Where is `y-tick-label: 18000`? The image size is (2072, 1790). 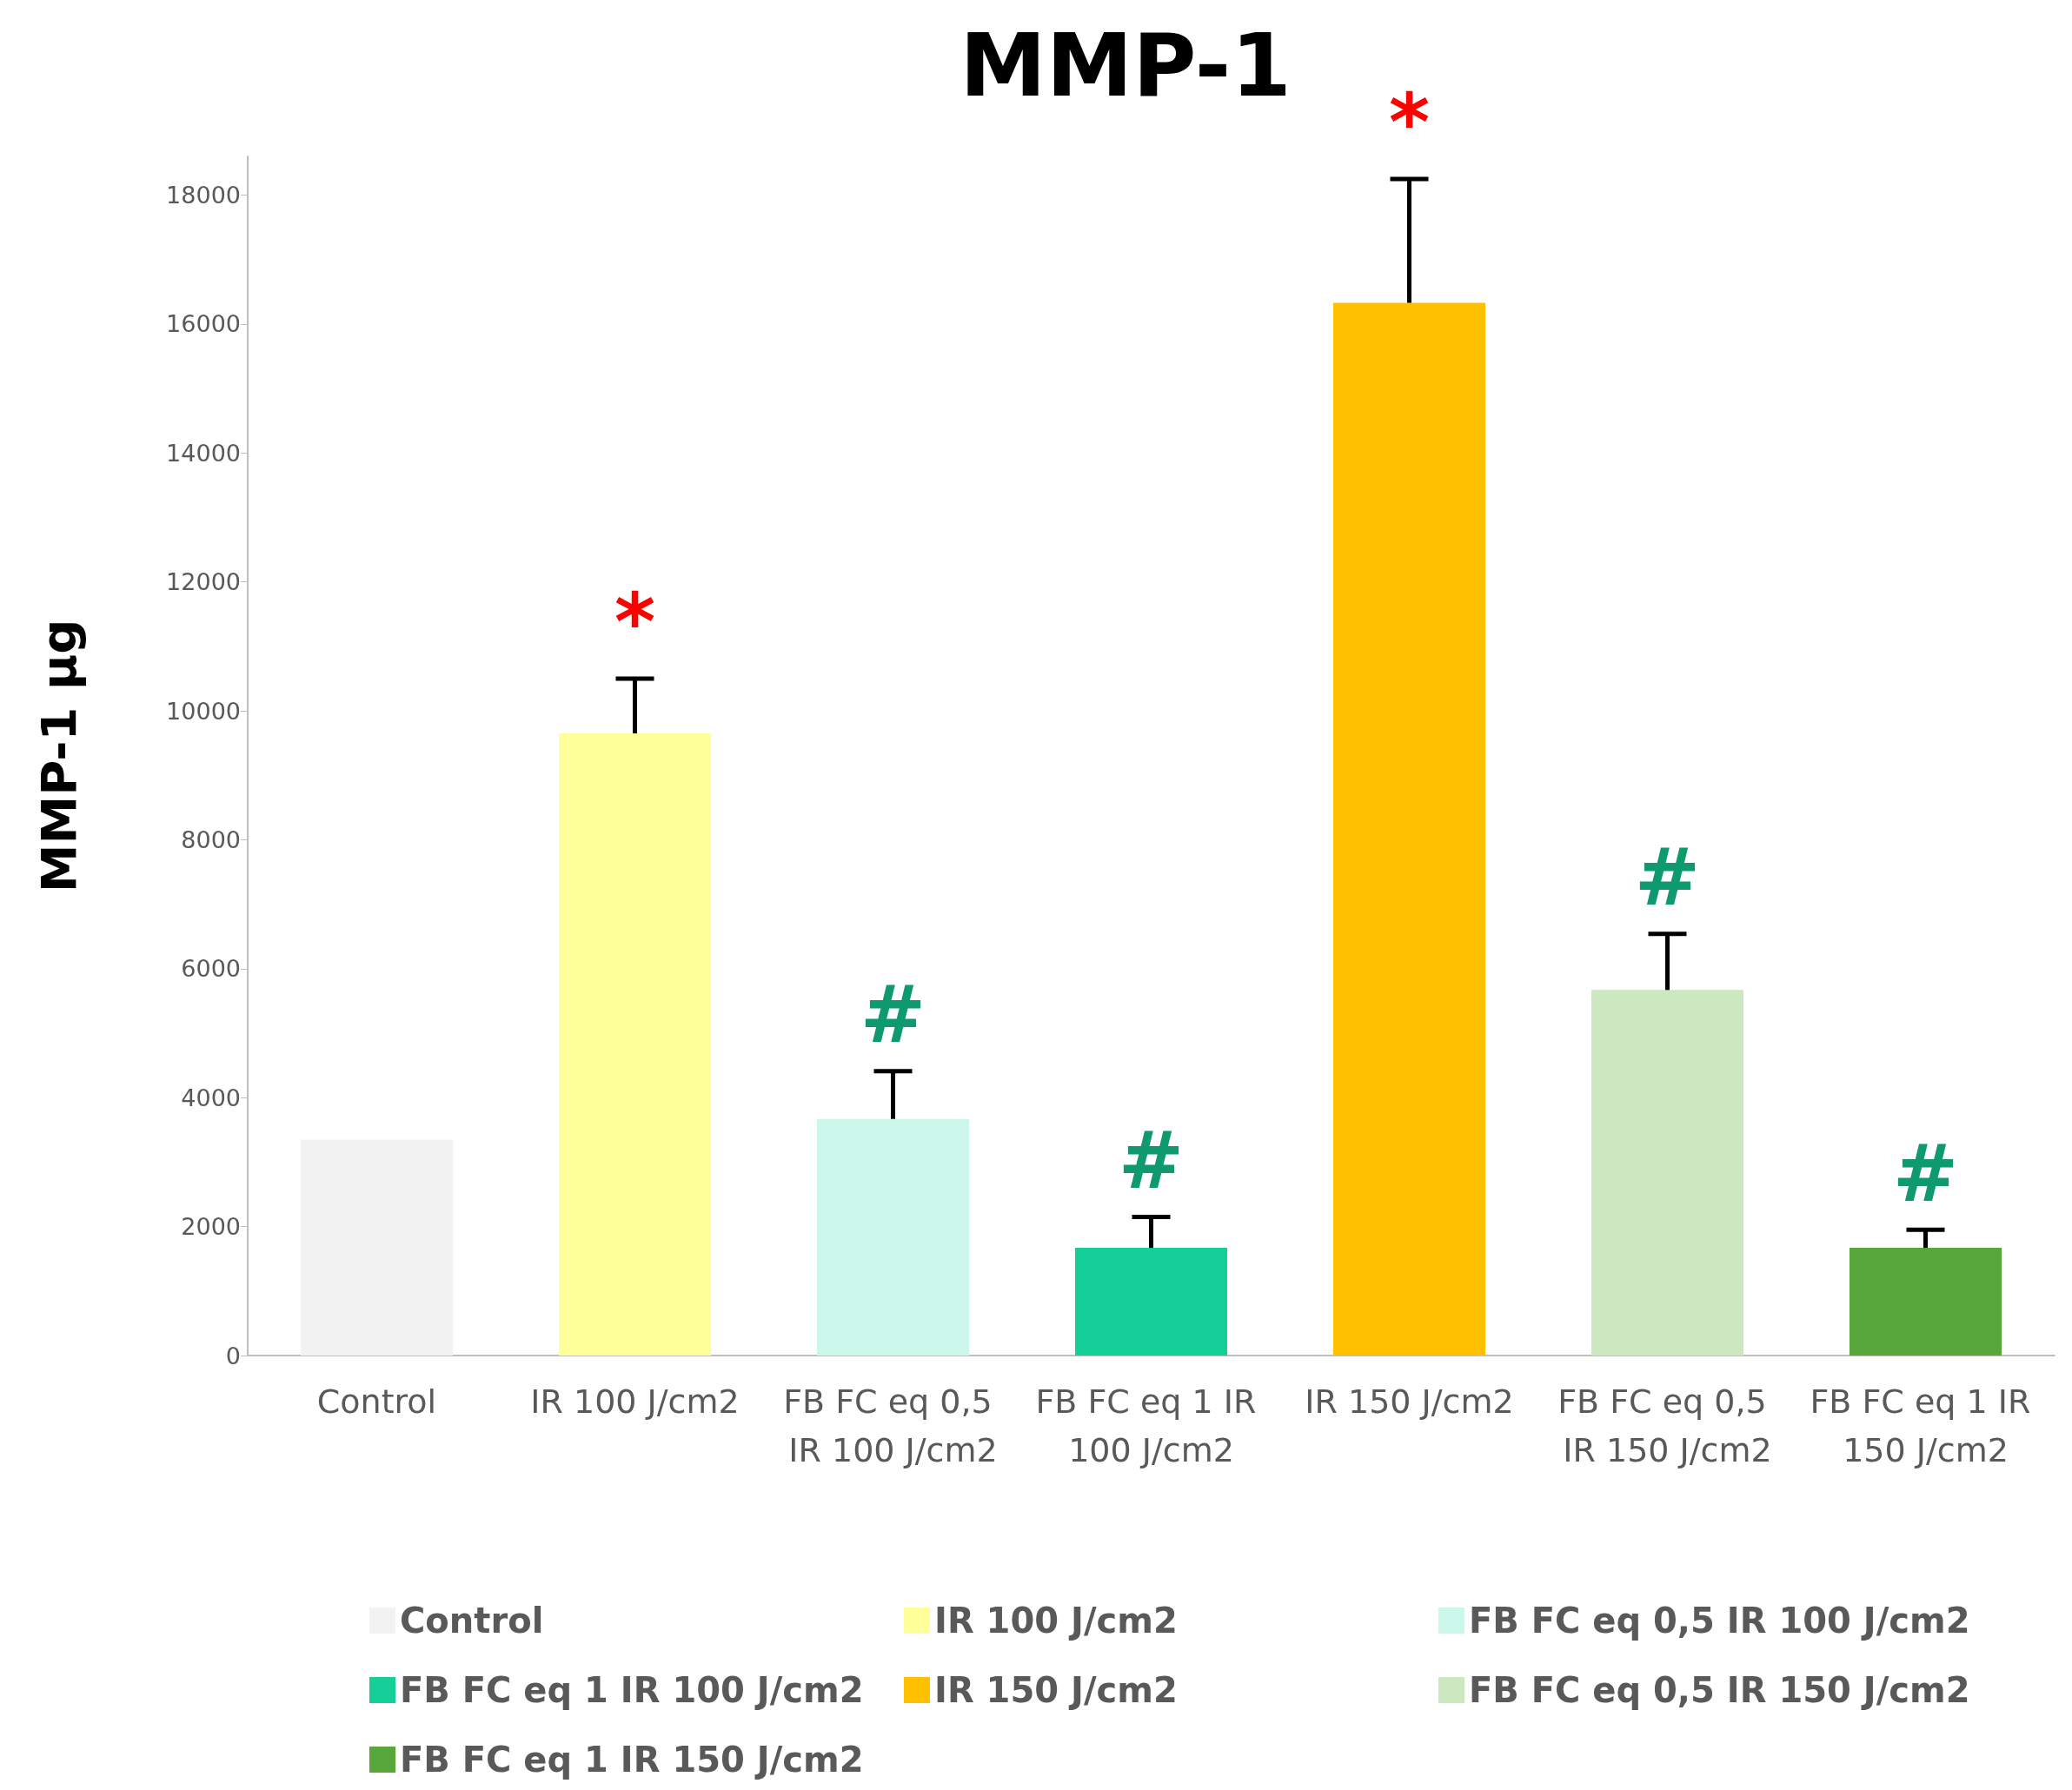 y-tick-label: 18000 is located at coordinates (203, 195).